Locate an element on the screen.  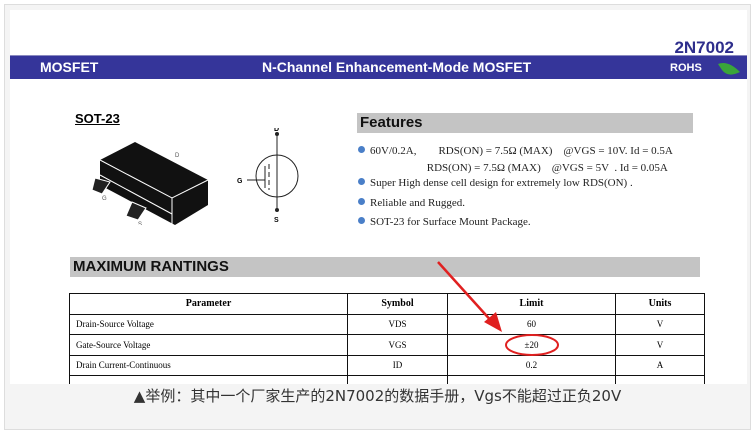
feature-item: Reliable and Rugged. is located at coordinates (411, 203).